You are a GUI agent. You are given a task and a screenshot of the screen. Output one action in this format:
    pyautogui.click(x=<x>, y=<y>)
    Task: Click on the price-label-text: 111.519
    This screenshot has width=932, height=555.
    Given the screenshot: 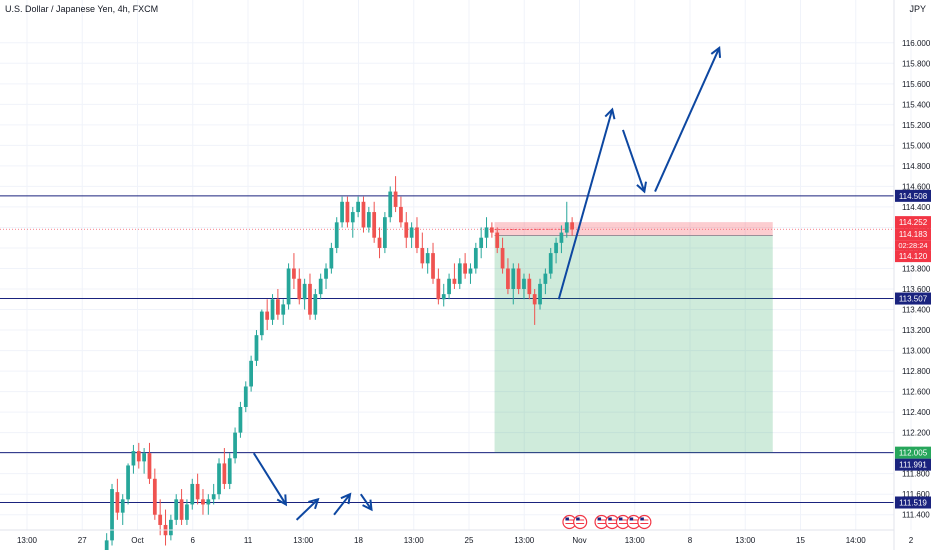 What is the action you would take?
    pyautogui.click(x=913, y=503)
    